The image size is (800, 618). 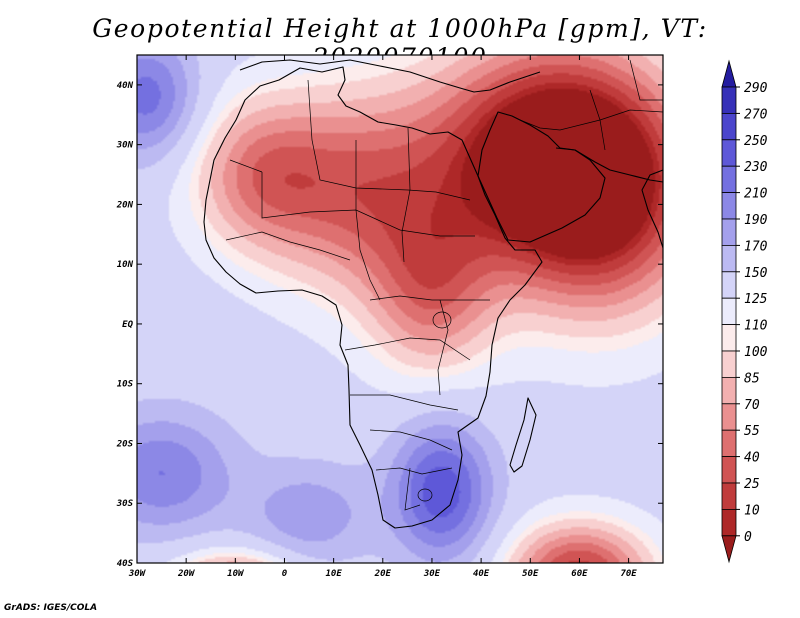 What do you see at coordinates (334, 574) in the screenshot?
I see `lon-label: 10E` at bounding box center [334, 574].